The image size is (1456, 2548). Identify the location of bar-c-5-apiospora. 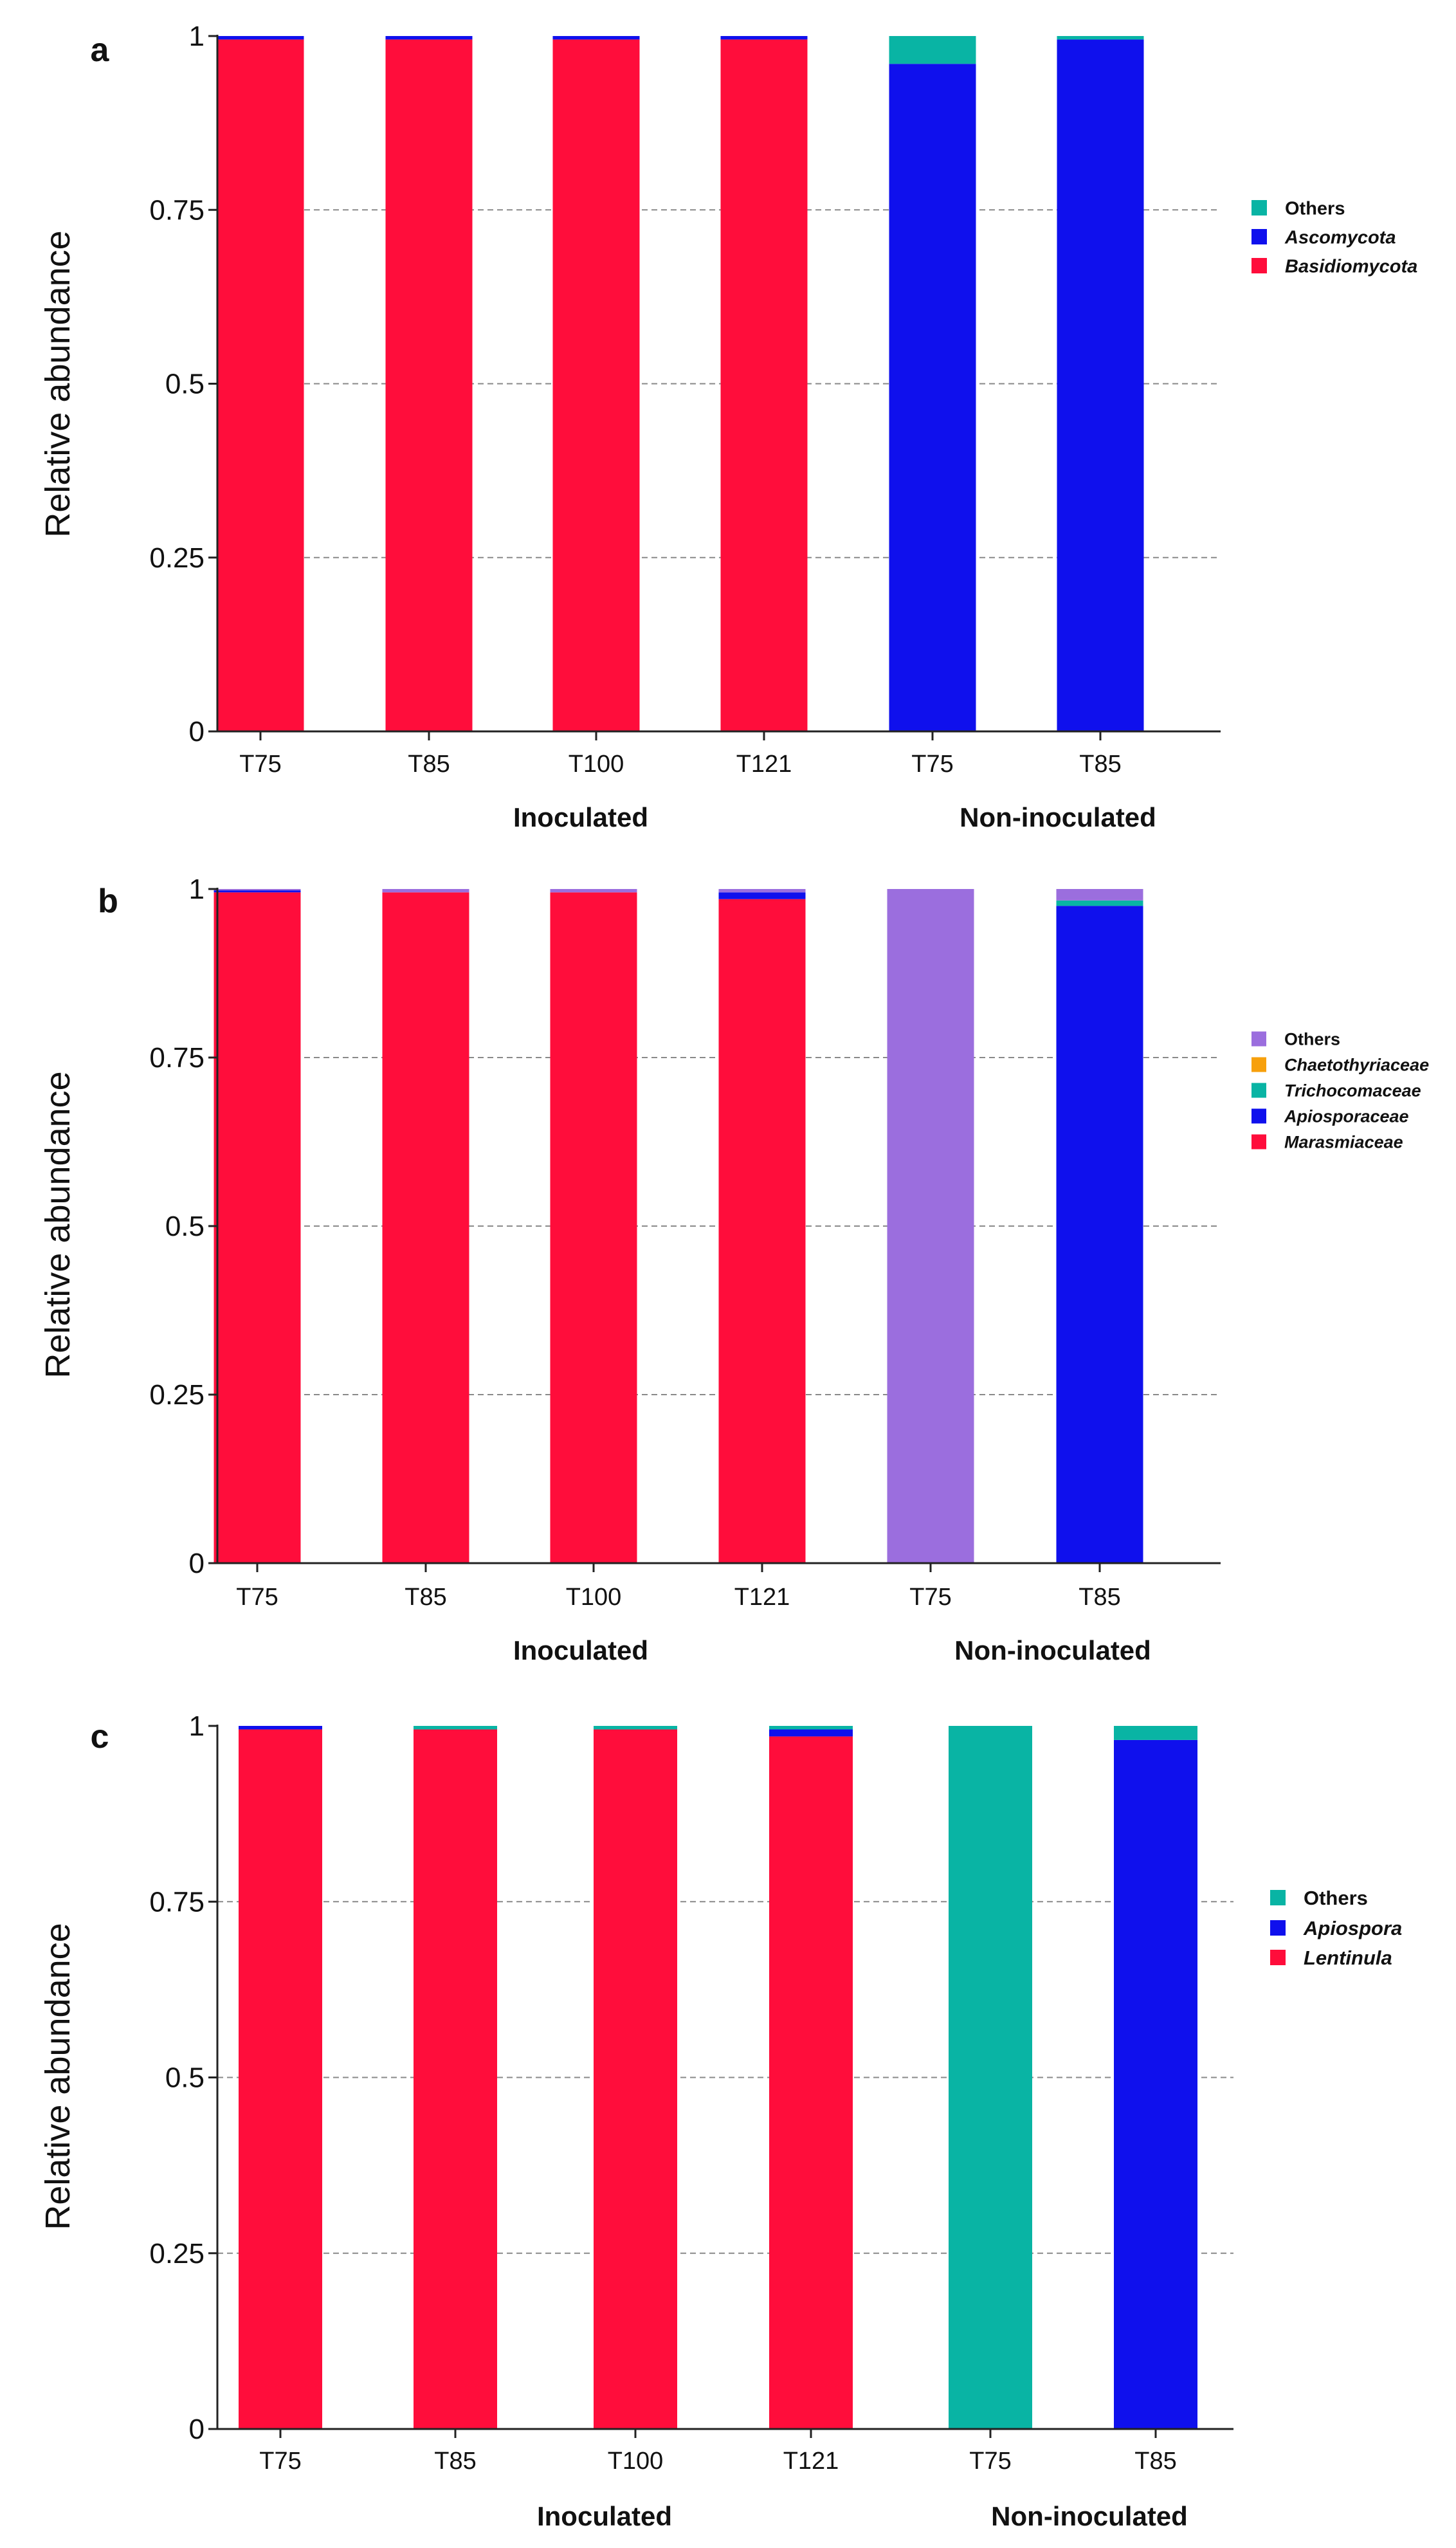
(1155, 2084).